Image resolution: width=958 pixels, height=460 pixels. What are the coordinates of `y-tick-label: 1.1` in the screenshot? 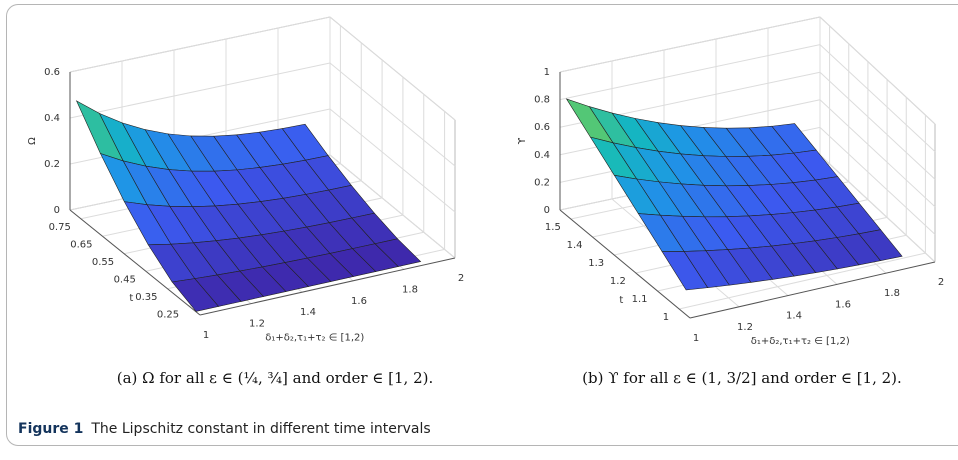 It's located at (640, 299).